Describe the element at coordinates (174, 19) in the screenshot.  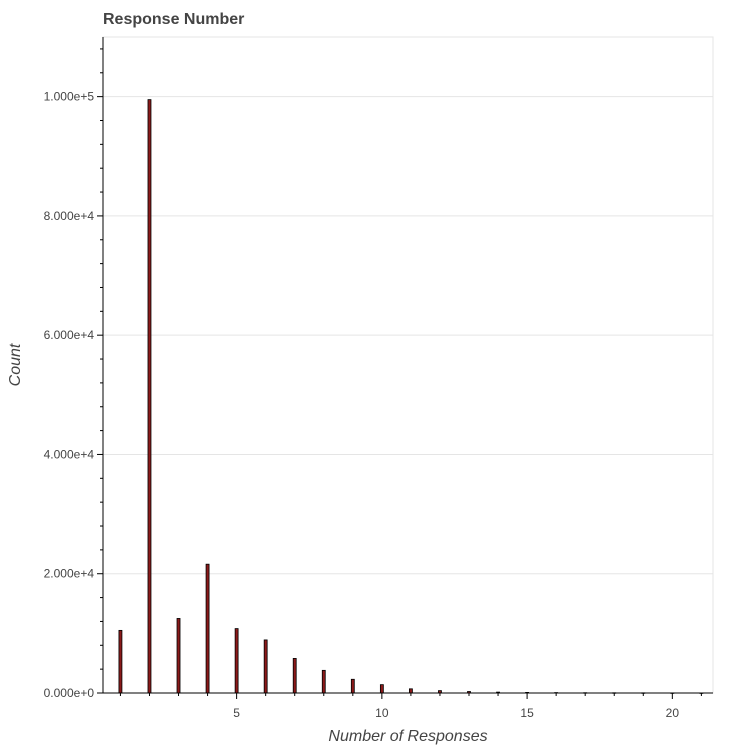
I see `chart-title: Response Number` at that location.